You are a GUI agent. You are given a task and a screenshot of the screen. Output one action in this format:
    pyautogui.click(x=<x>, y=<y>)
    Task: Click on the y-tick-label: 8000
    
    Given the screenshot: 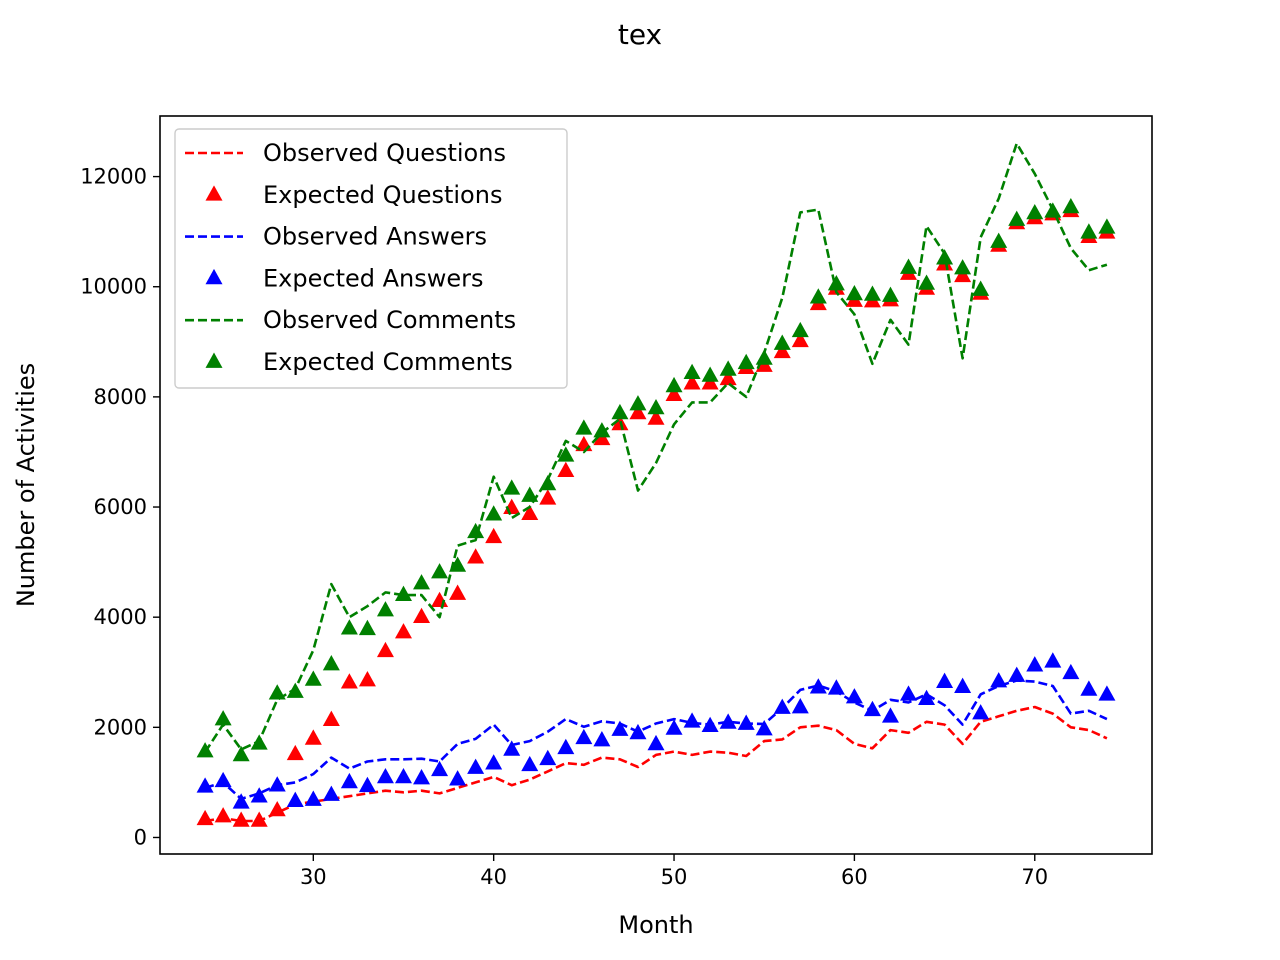 What is the action you would take?
    pyautogui.click(x=120, y=397)
    